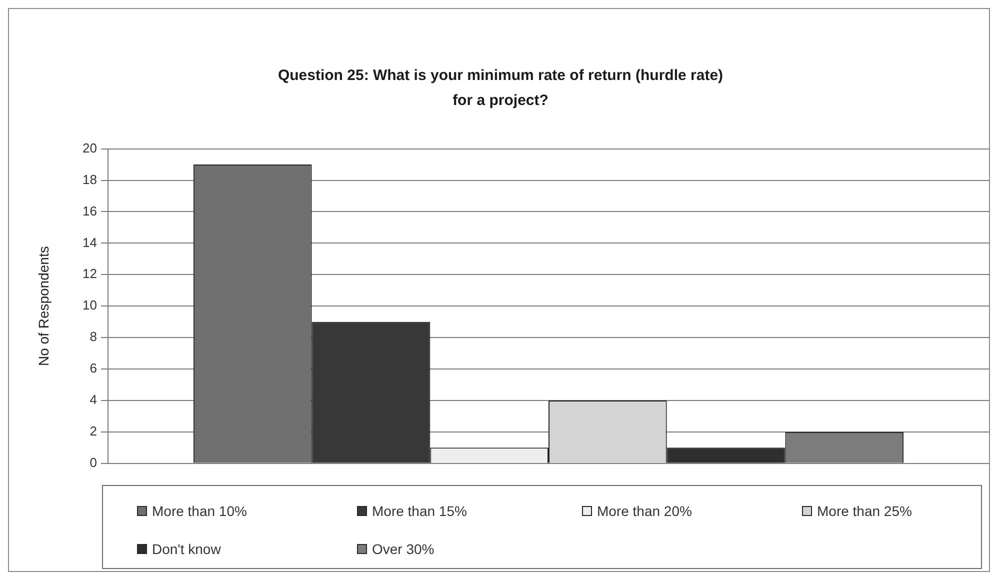  What do you see at coordinates (419, 511) in the screenshot?
I see `legend-label: More than 15%` at bounding box center [419, 511].